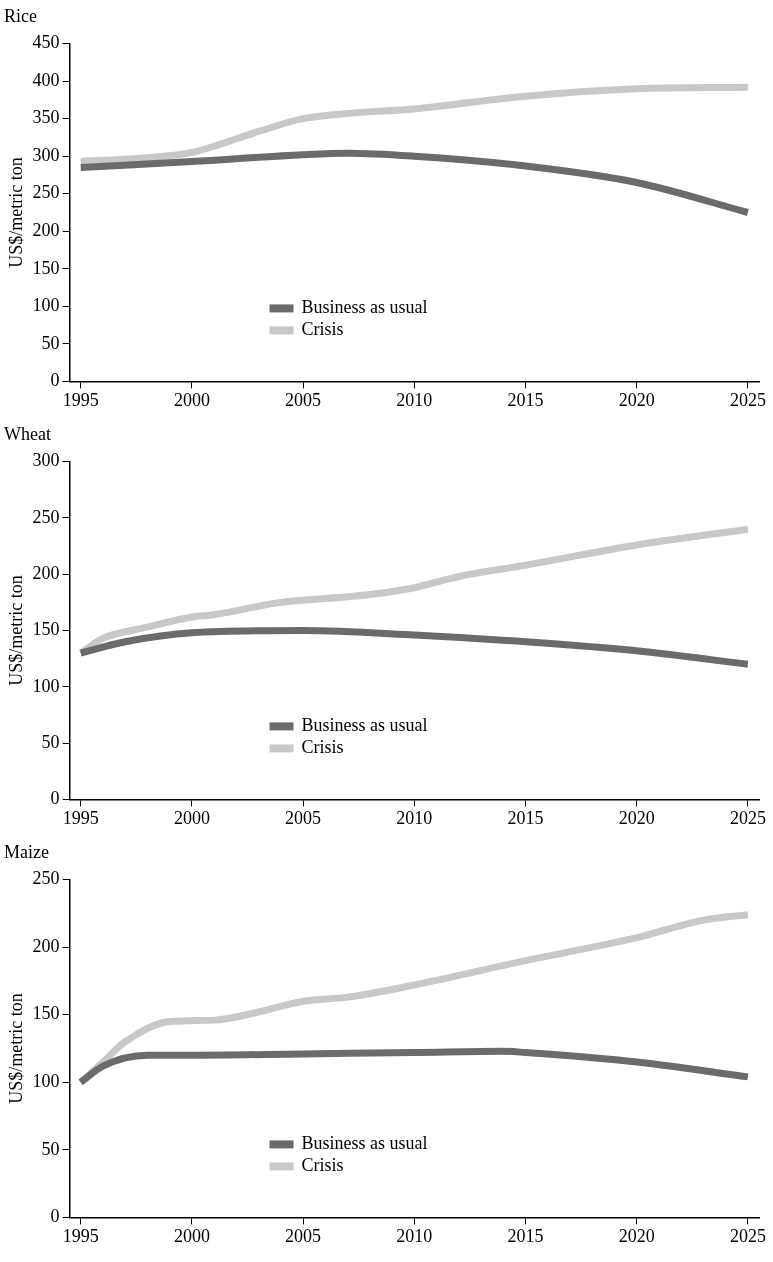  I want to click on chart-title: Rice, so click(20, 15).